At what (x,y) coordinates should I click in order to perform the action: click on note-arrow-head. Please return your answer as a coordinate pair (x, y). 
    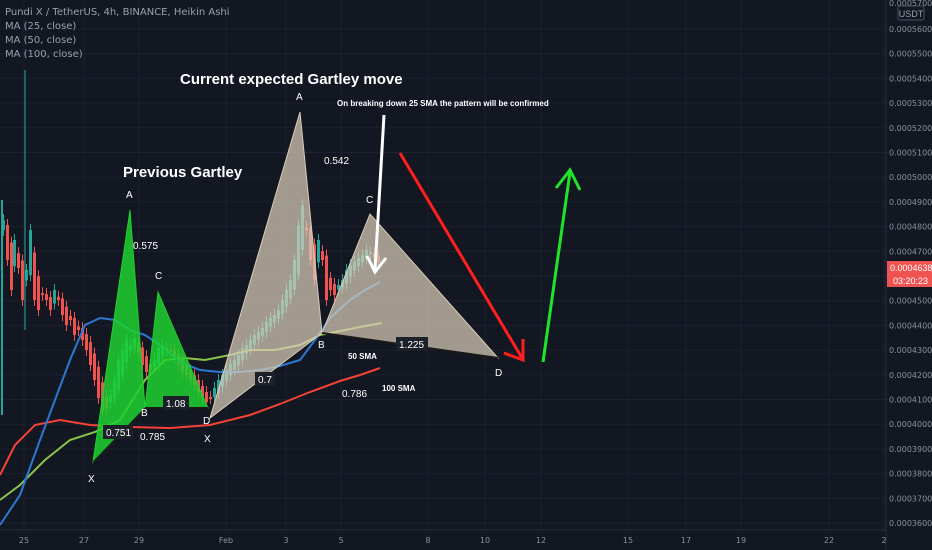
    Looking at the image, I should click on (376, 265).